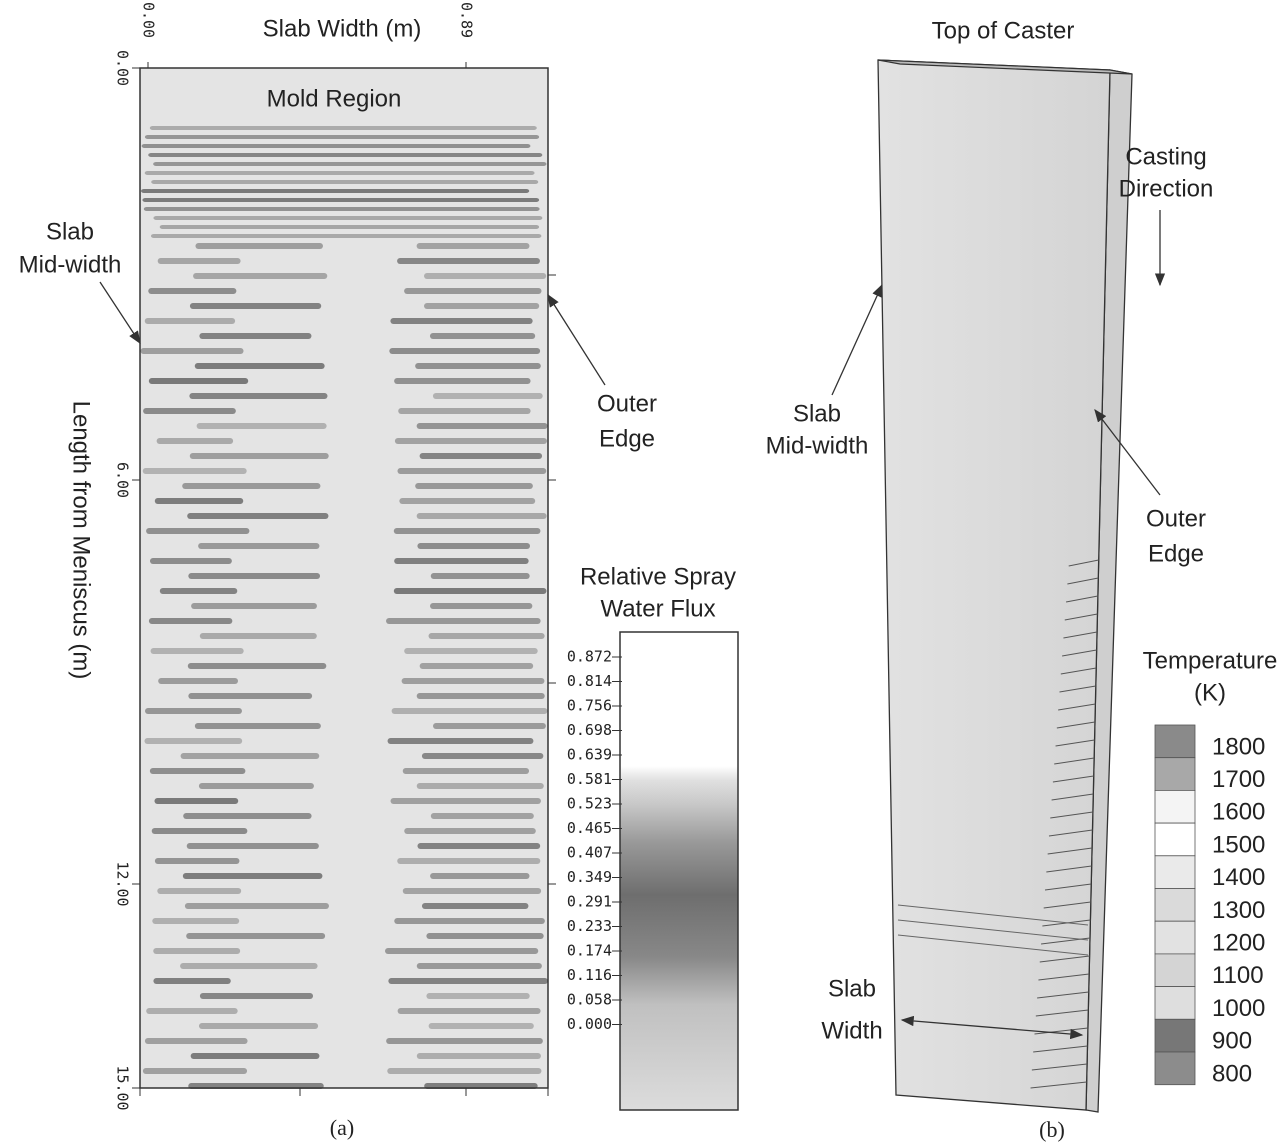  What do you see at coordinates (123, 883) in the screenshot?
I see `y-tick-label: 12.00` at bounding box center [123, 883].